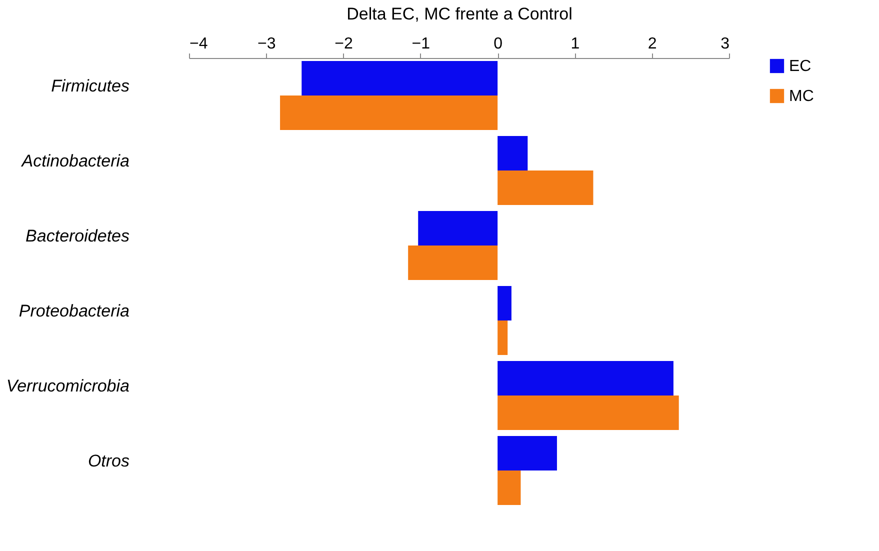 Image resolution: width=879 pixels, height=551 pixels. I want to click on x-tick-label: 3, so click(725, 44).